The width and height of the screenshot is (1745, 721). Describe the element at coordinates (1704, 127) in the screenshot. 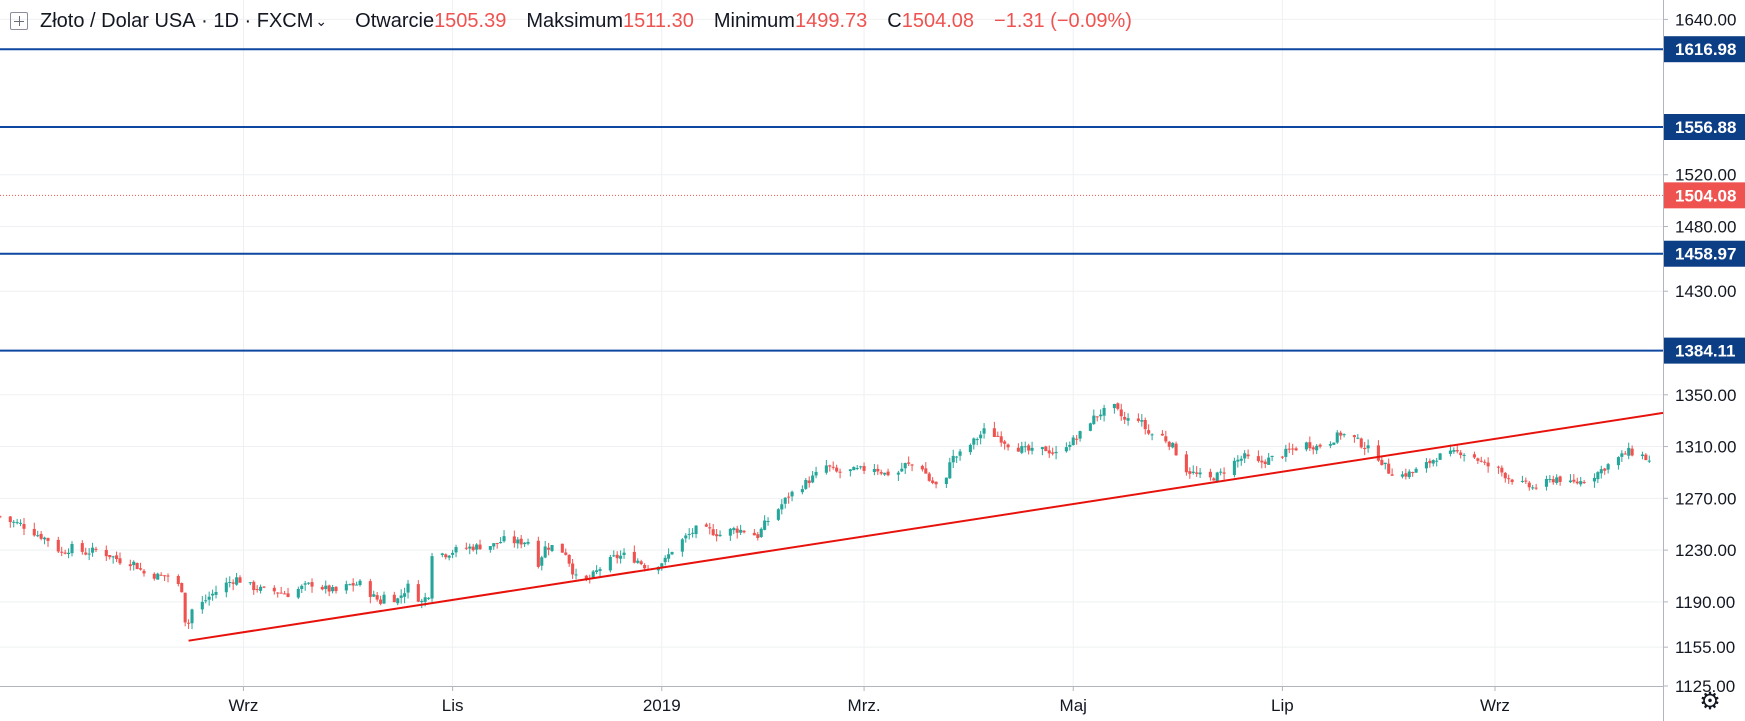

I see `price-axis-badge` at that location.